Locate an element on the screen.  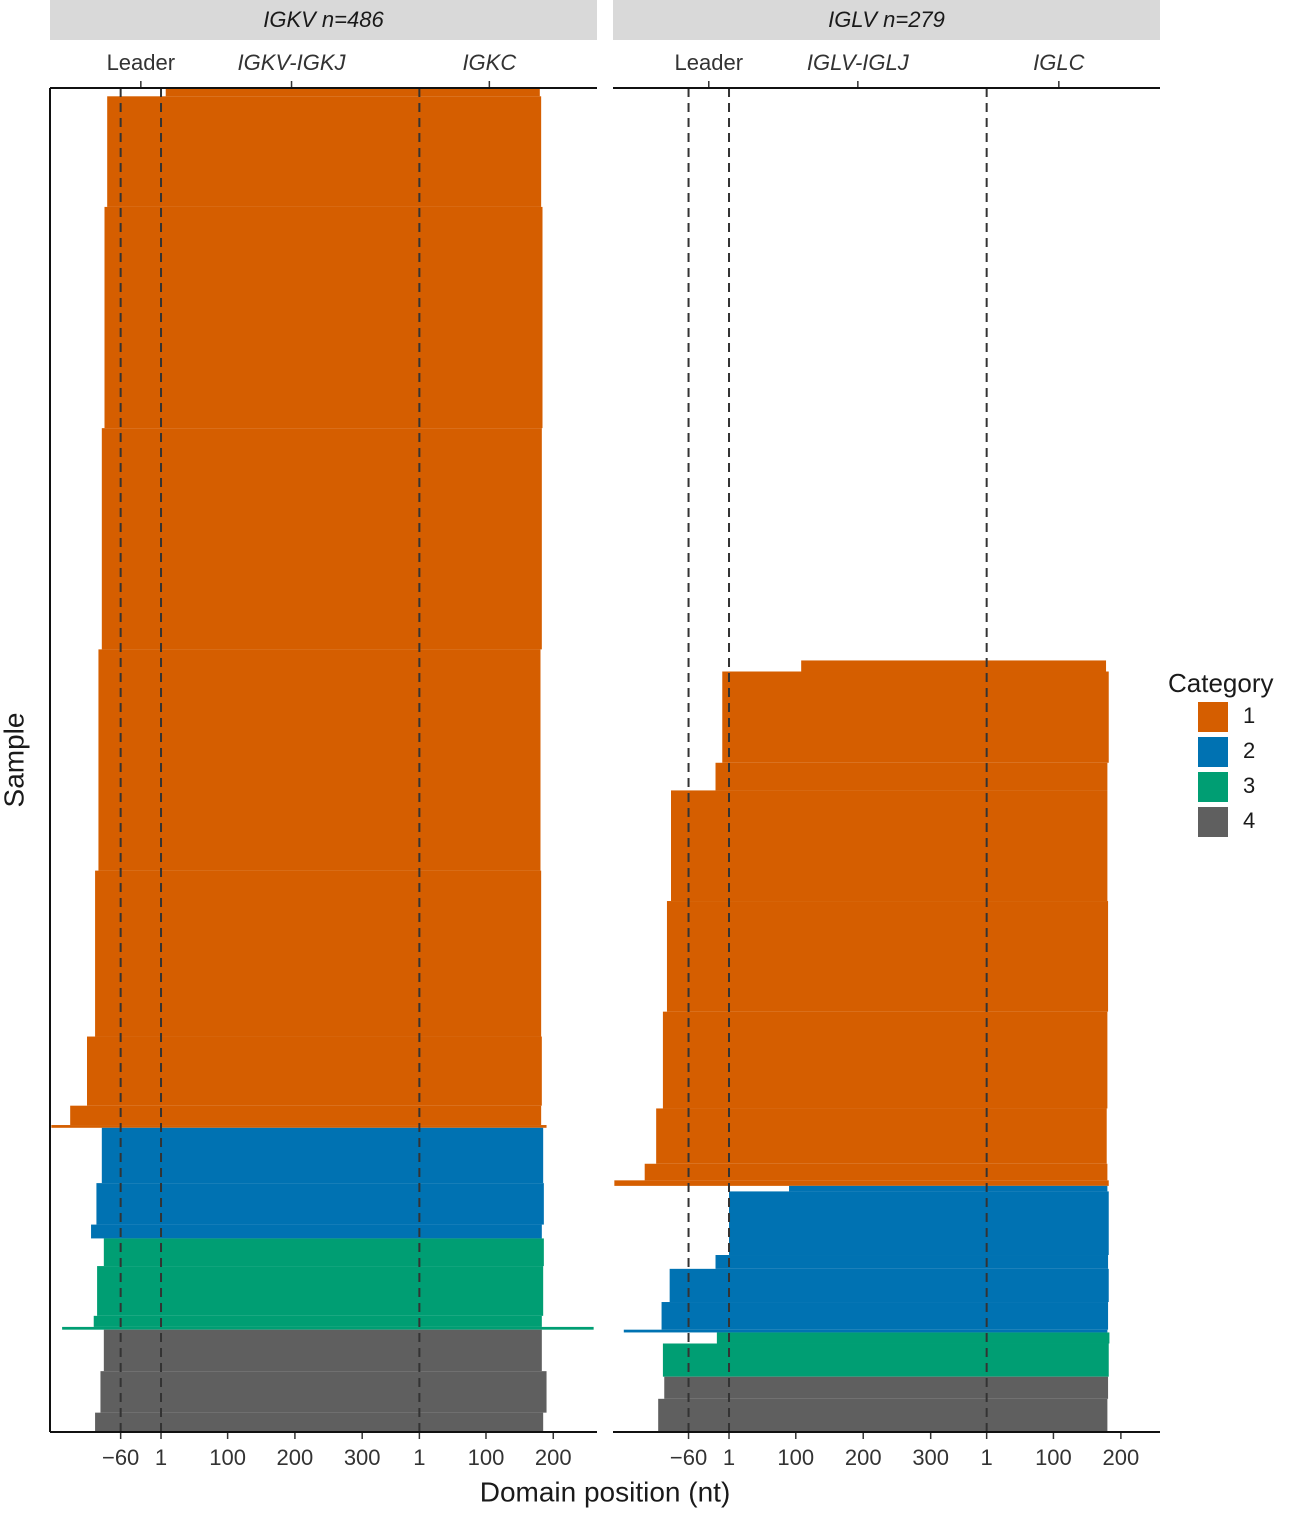
domain-label: IGLV-IGLJ is located at coordinates (858, 62).